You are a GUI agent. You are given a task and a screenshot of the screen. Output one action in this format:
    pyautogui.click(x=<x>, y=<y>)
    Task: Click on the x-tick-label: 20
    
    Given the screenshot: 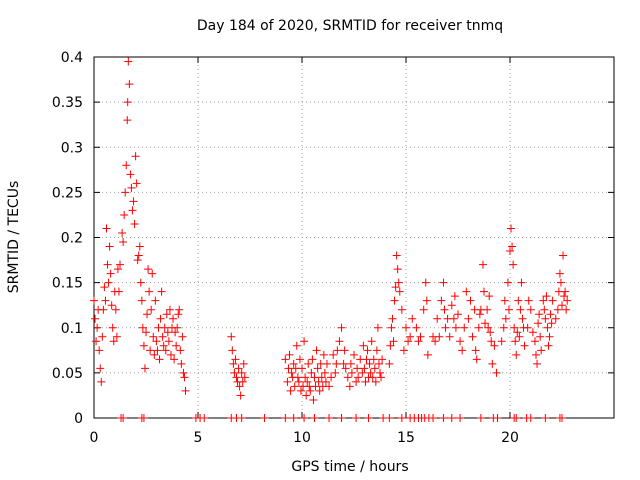 What is the action you would take?
    pyautogui.click(x=510, y=438)
    